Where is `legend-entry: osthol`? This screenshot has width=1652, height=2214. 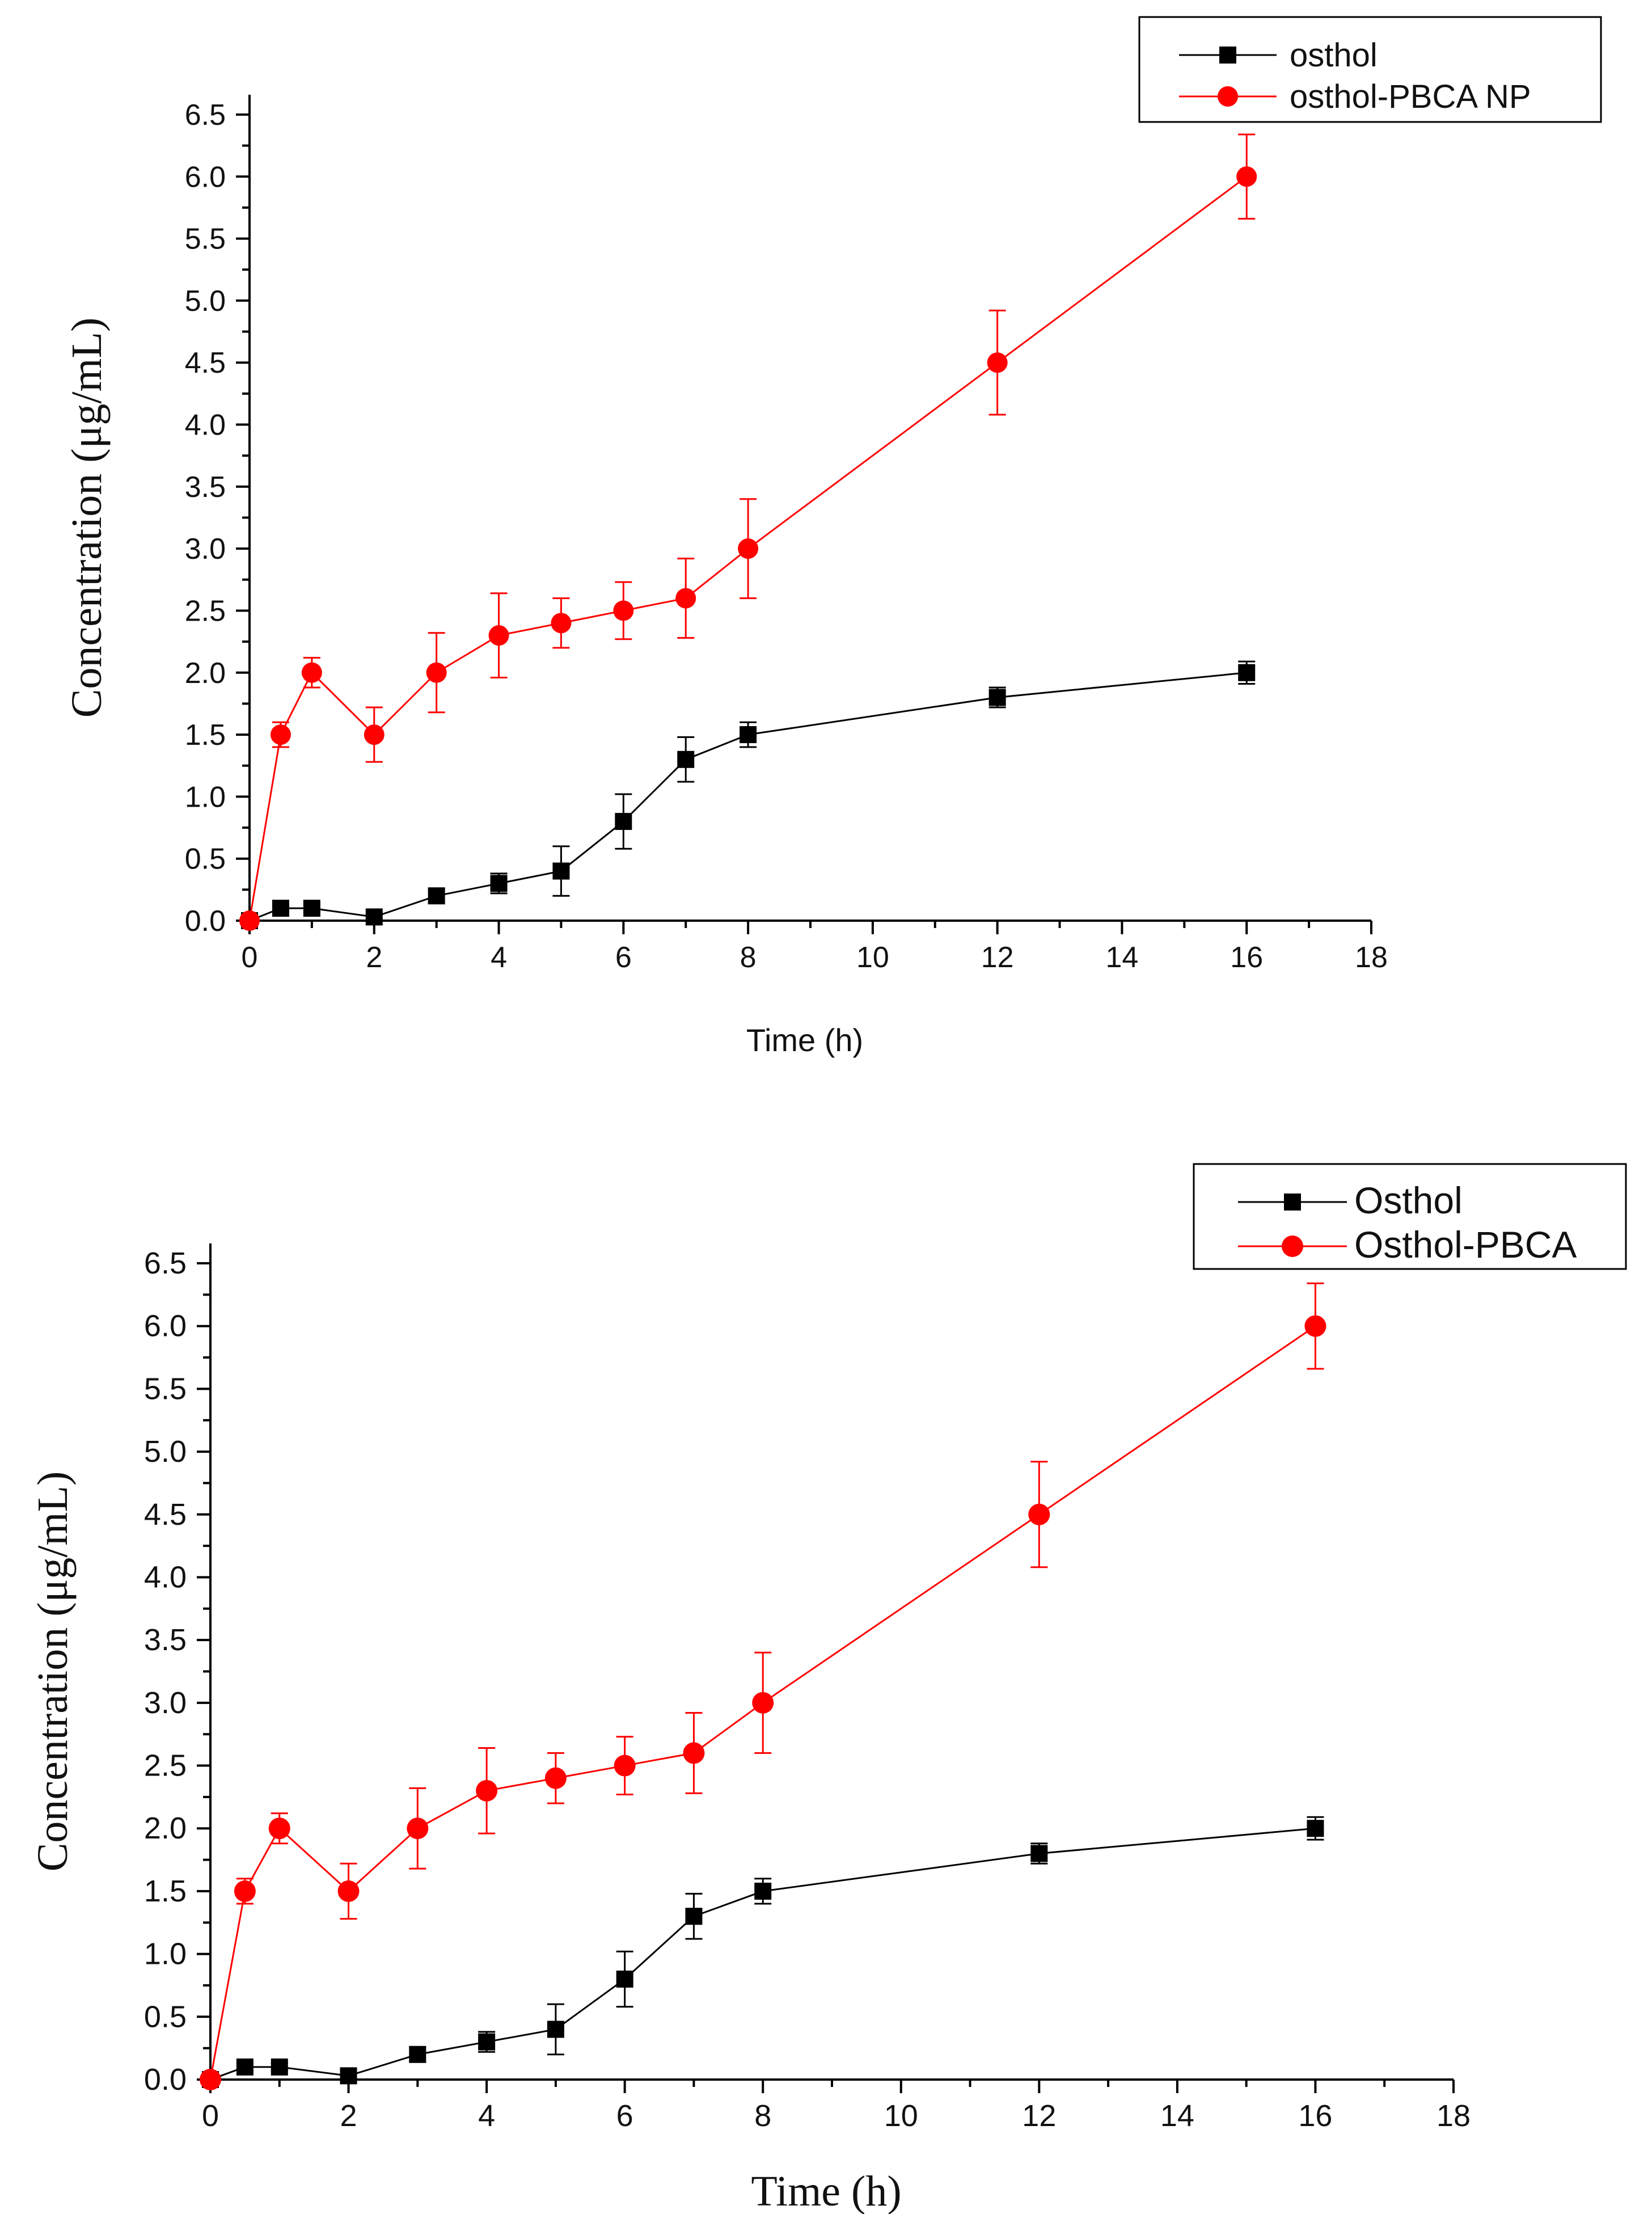 legend-entry: osthol is located at coordinates (1278, 56).